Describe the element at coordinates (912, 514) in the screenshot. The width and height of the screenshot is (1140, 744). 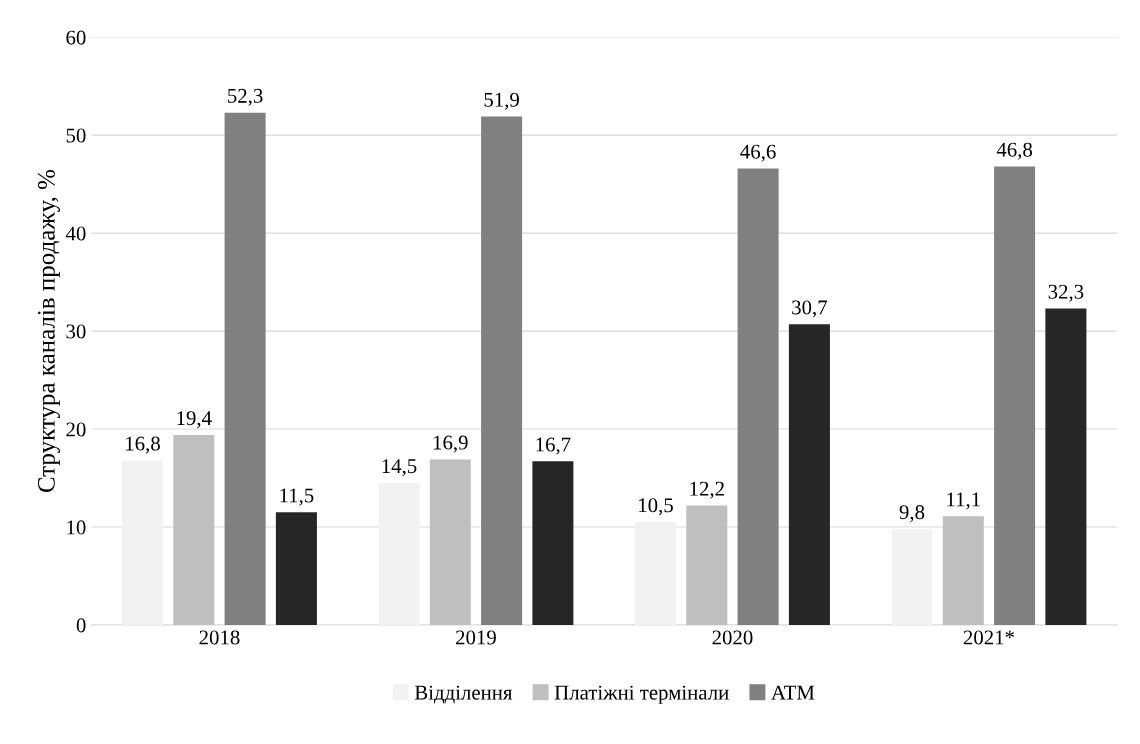
I see `data-label: 9,8` at that location.